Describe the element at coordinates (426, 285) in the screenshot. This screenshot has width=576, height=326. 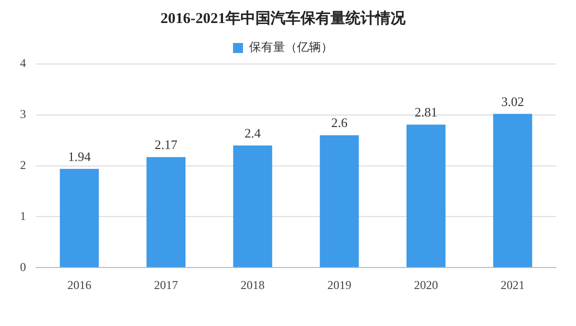
I see `x-tick-label: 2020` at that location.